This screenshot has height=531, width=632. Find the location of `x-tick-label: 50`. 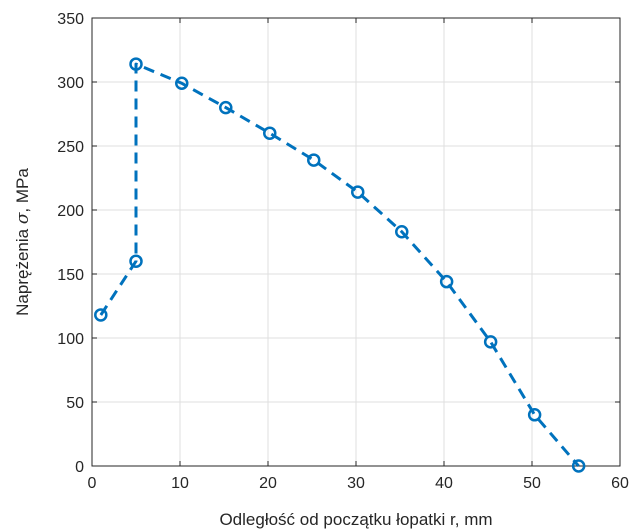

x-tick-label: 50 is located at coordinates (532, 483).